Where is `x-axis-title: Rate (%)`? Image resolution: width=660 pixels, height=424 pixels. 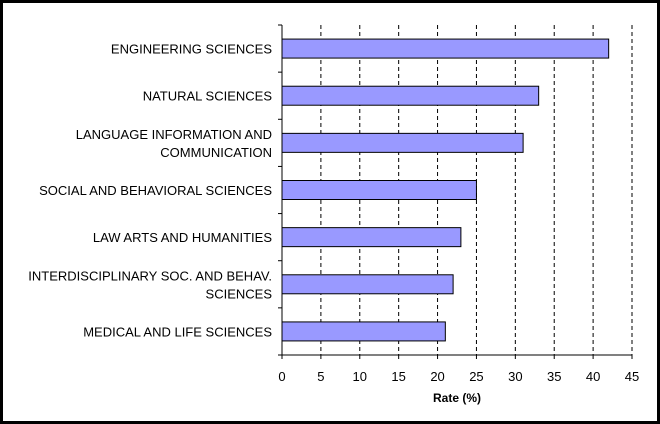
x-axis-title: Rate (%) is located at coordinates (457, 398).